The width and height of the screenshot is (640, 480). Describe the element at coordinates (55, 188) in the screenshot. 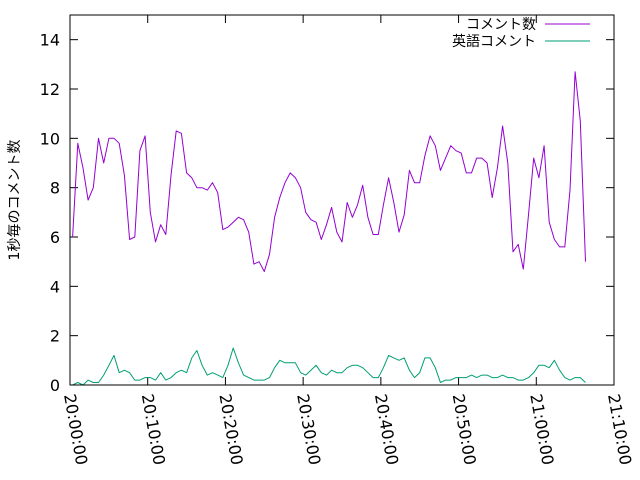

I see `y-tick-label: 8` at that location.